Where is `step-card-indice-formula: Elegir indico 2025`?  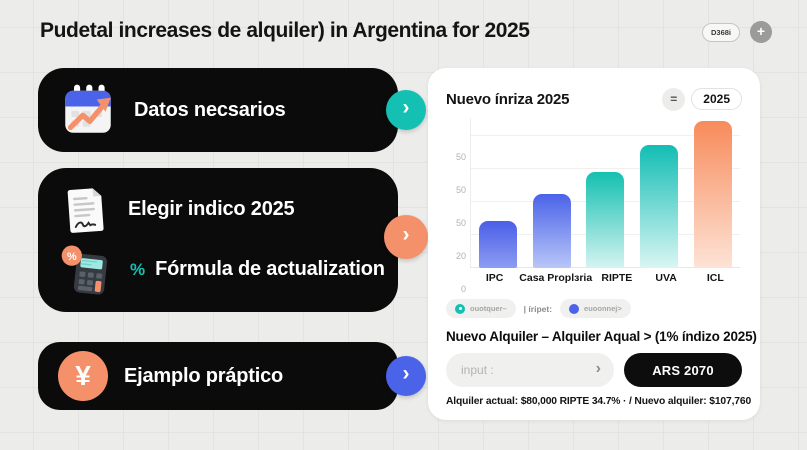
step-card-indice-formula: Elegir indico 2025 is located at coordinates (218, 240).